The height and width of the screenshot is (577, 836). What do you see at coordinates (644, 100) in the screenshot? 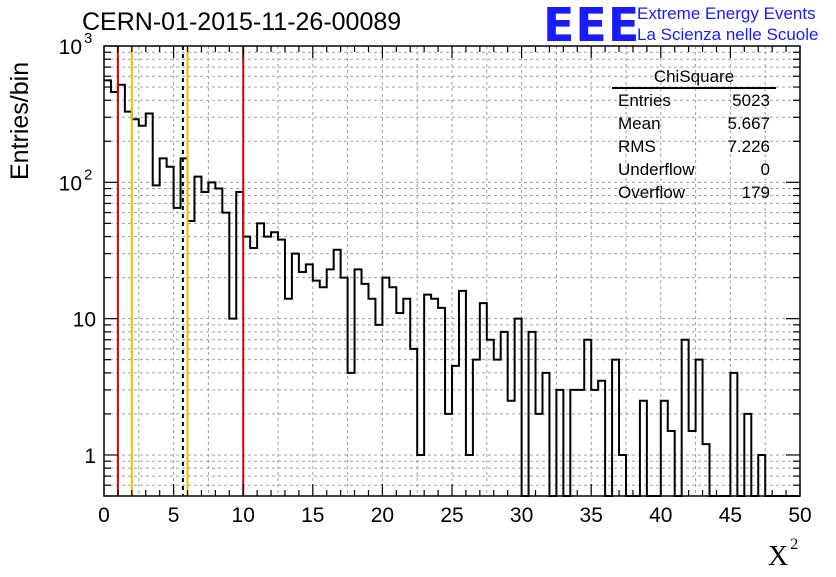
I see `stats-label: Entries` at bounding box center [644, 100].